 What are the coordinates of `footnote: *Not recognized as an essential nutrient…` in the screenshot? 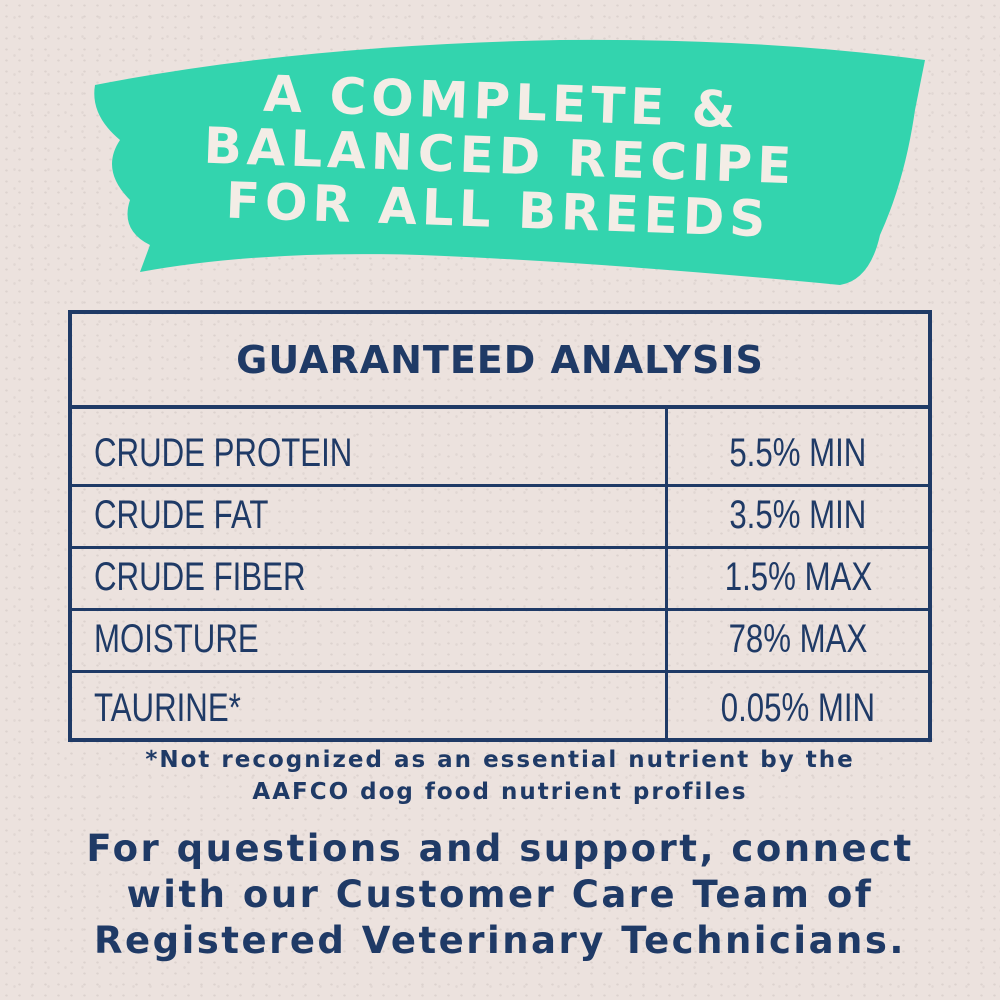 It's located at (500, 776).